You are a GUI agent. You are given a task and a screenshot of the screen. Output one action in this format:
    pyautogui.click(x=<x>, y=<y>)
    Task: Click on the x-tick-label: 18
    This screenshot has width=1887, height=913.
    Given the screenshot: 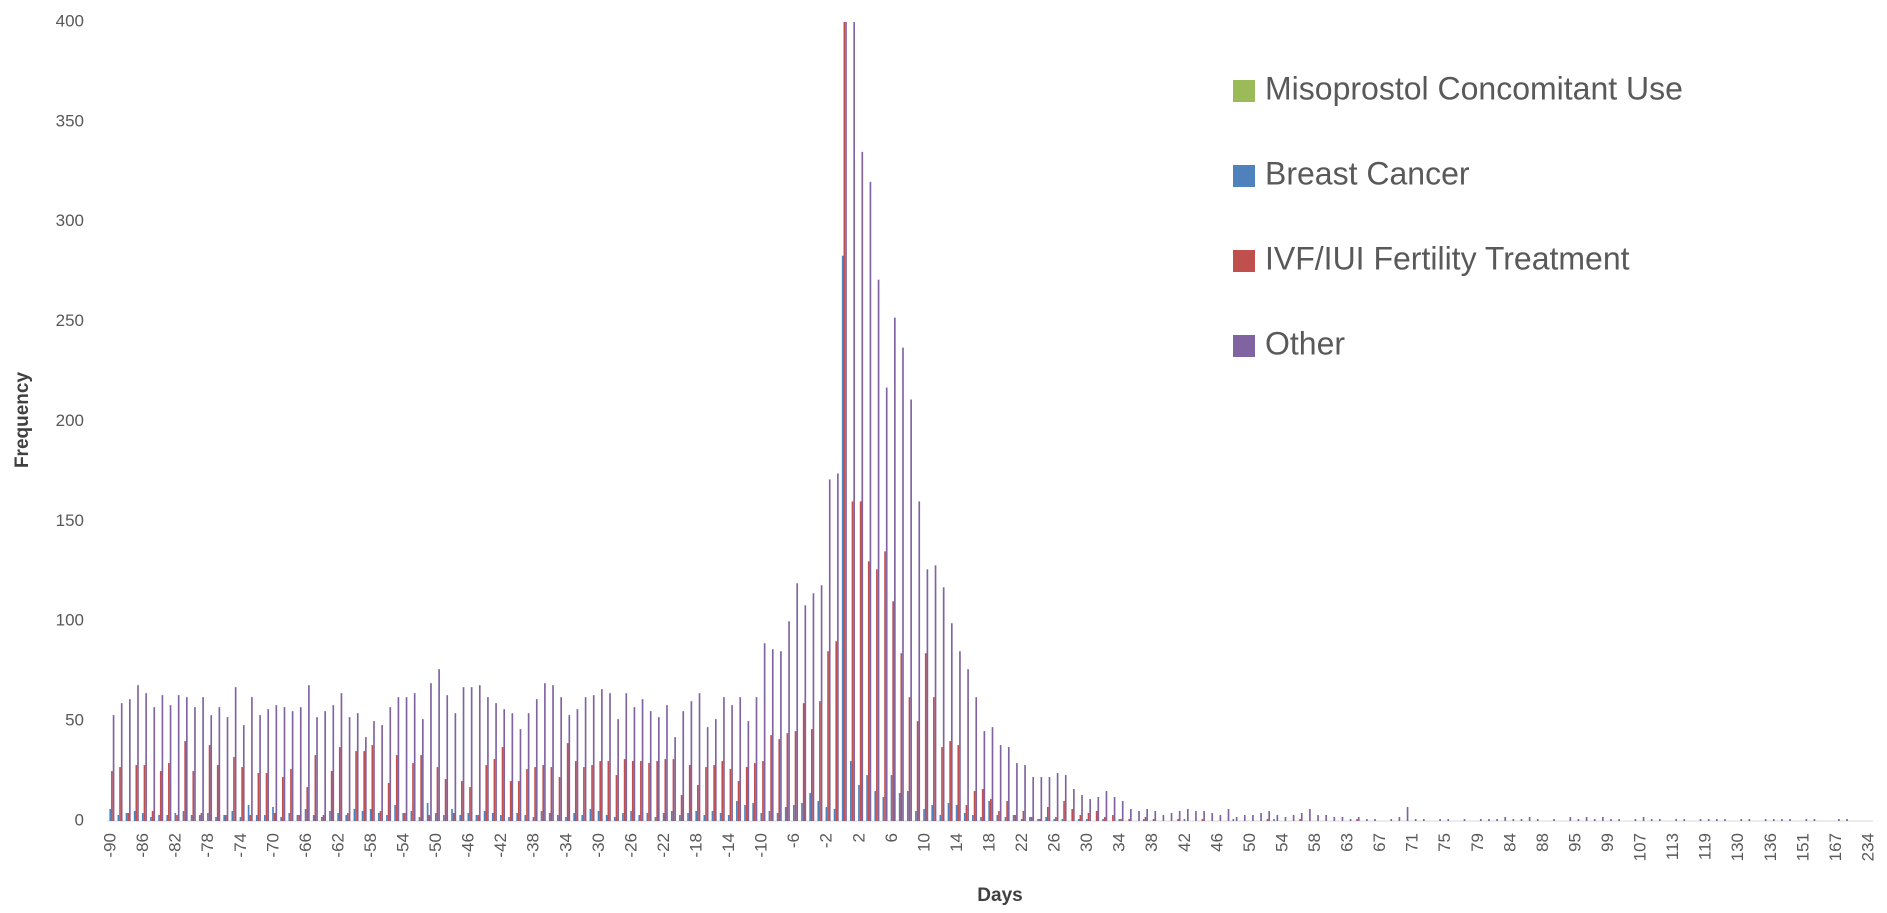 What is the action you would take?
    pyautogui.click(x=988, y=842)
    